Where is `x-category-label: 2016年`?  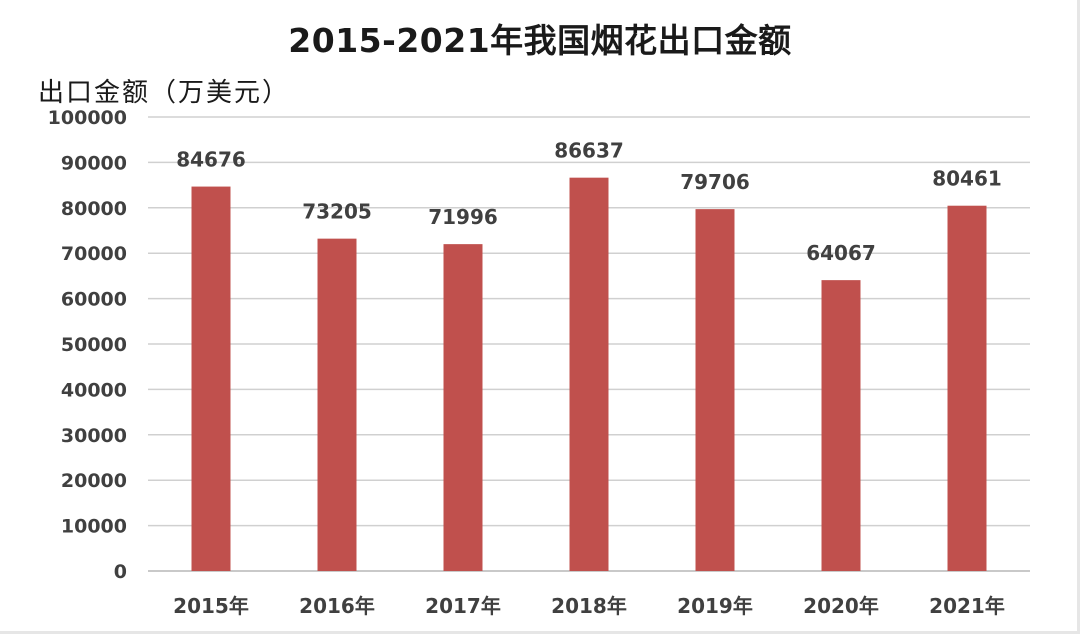 x-category-label: 2016年 is located at coordinates (337, 606).